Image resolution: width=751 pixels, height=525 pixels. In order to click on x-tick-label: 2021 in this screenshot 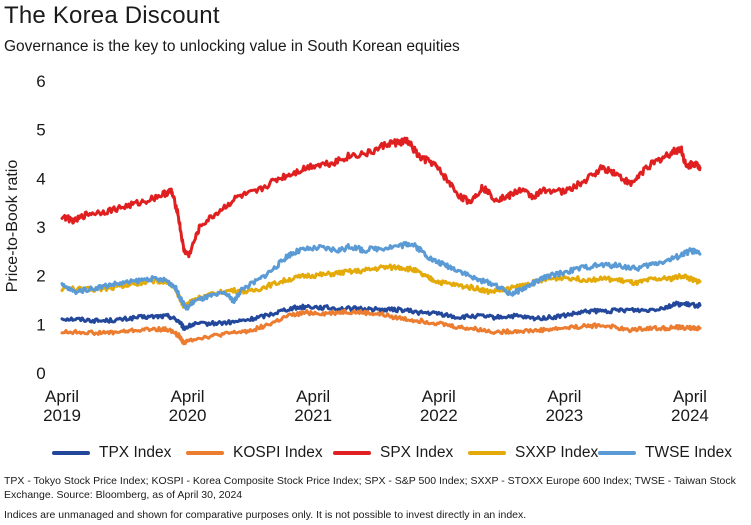, I will do `click(313, 415)`.